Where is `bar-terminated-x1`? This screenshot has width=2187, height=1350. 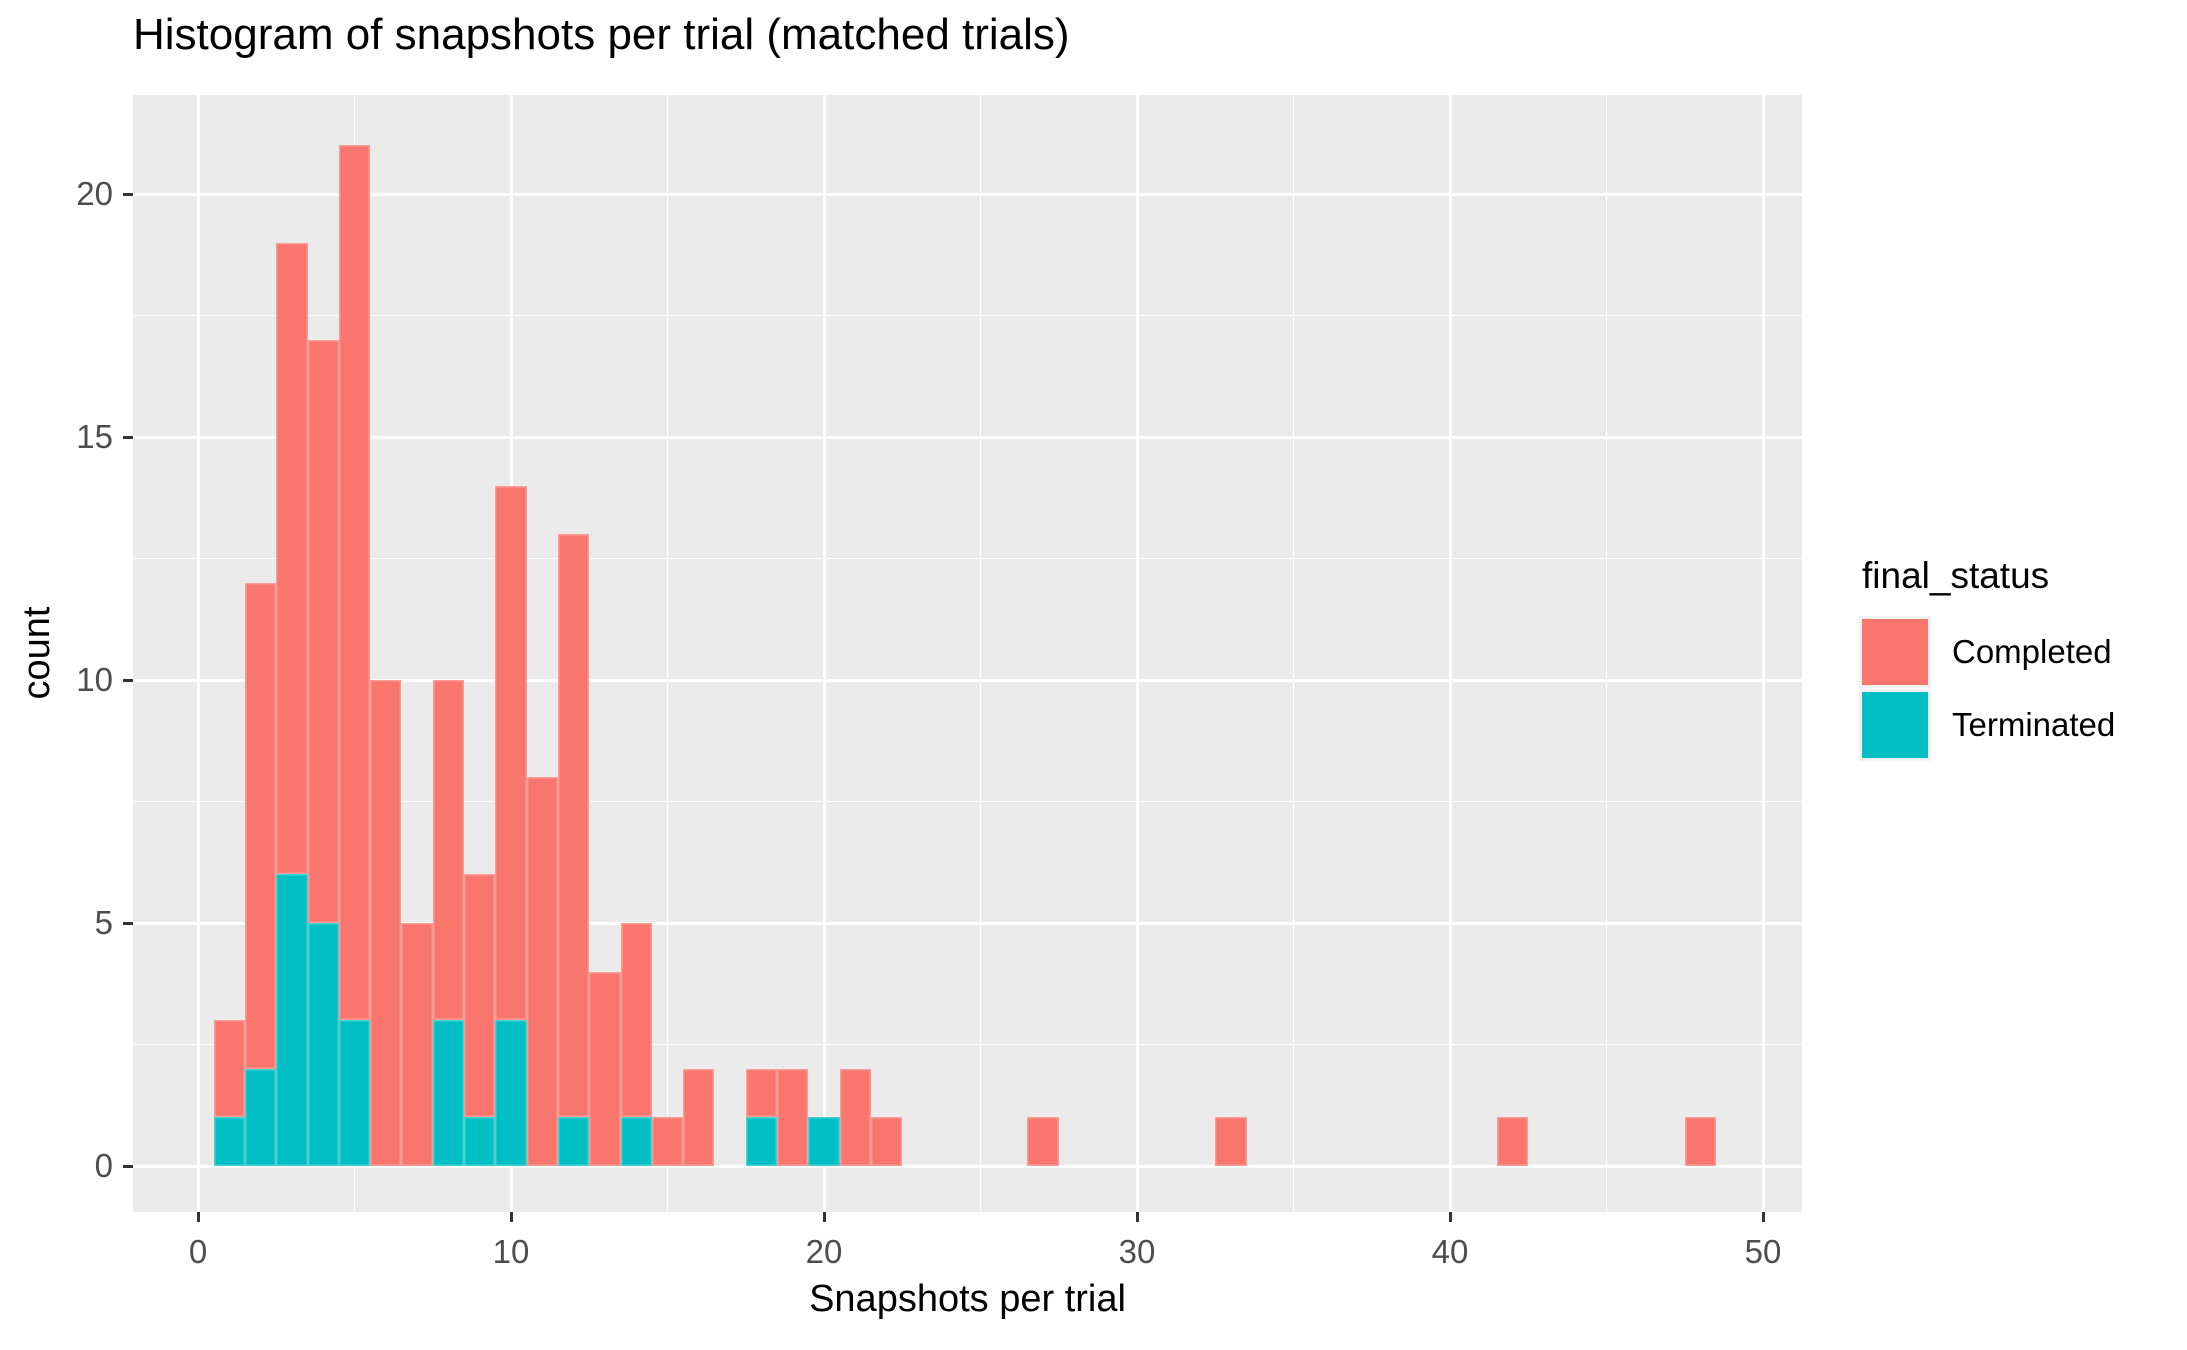
bar-terminated-x1 is located at coordinates (229, 1141).